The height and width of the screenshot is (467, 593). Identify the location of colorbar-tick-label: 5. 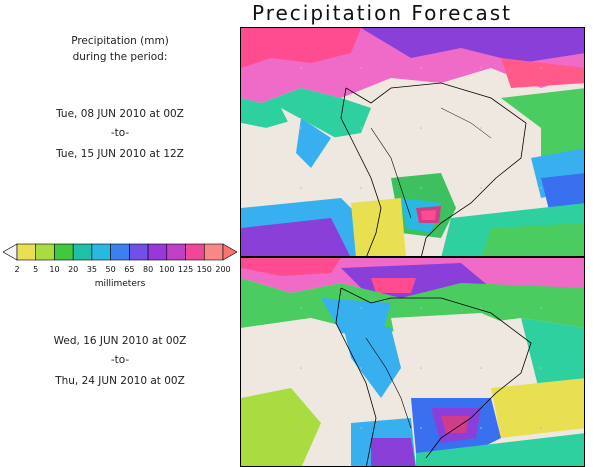
(36, 269).